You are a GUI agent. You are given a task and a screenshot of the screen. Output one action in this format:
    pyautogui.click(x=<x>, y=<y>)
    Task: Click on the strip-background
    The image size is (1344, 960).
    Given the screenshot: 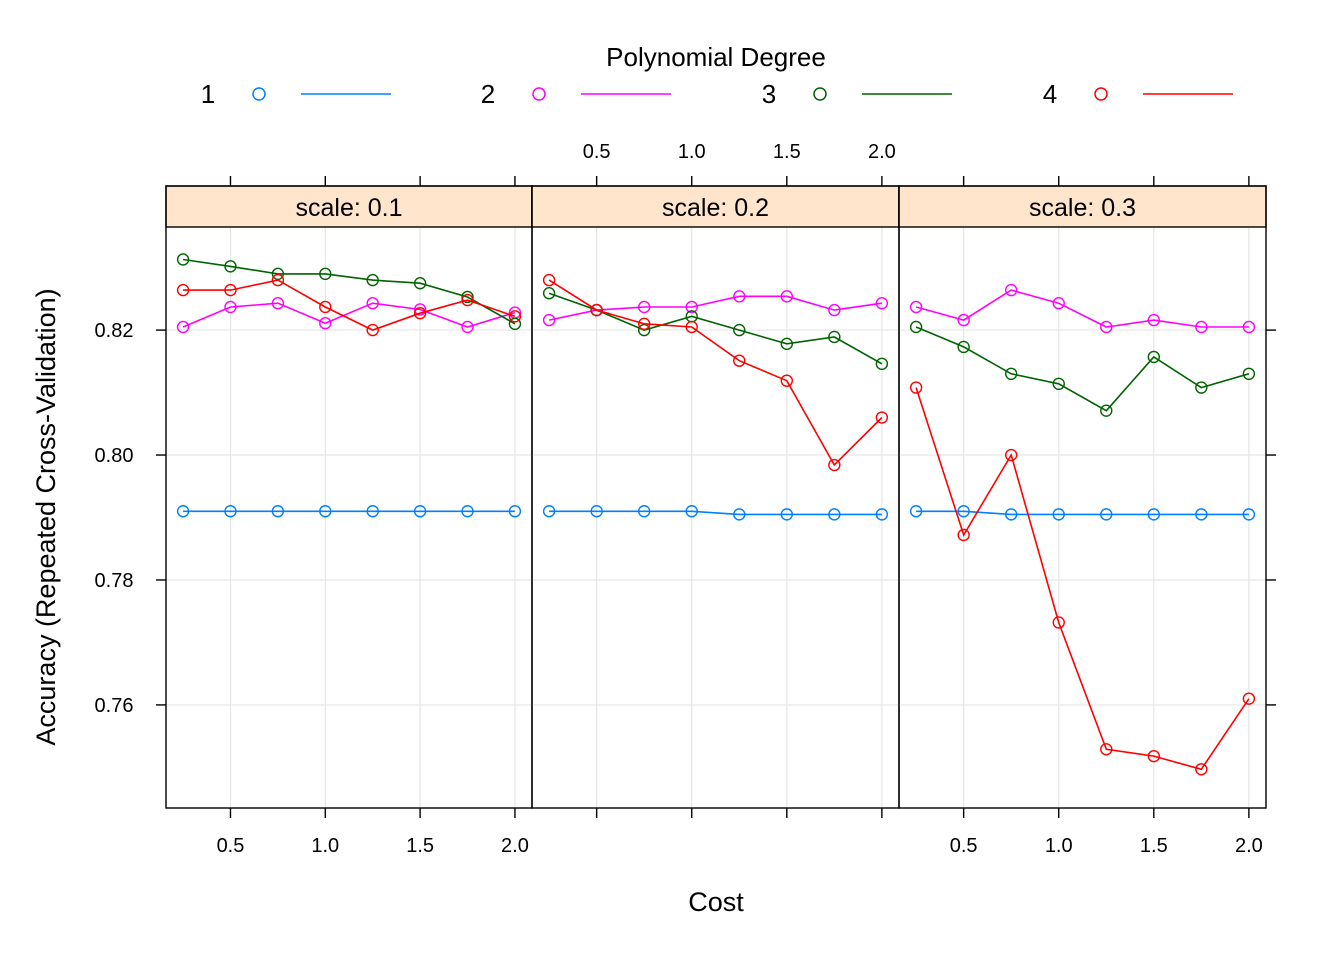 What is the action you would take?
    pyautogui.click(x=1082, y=206)
    